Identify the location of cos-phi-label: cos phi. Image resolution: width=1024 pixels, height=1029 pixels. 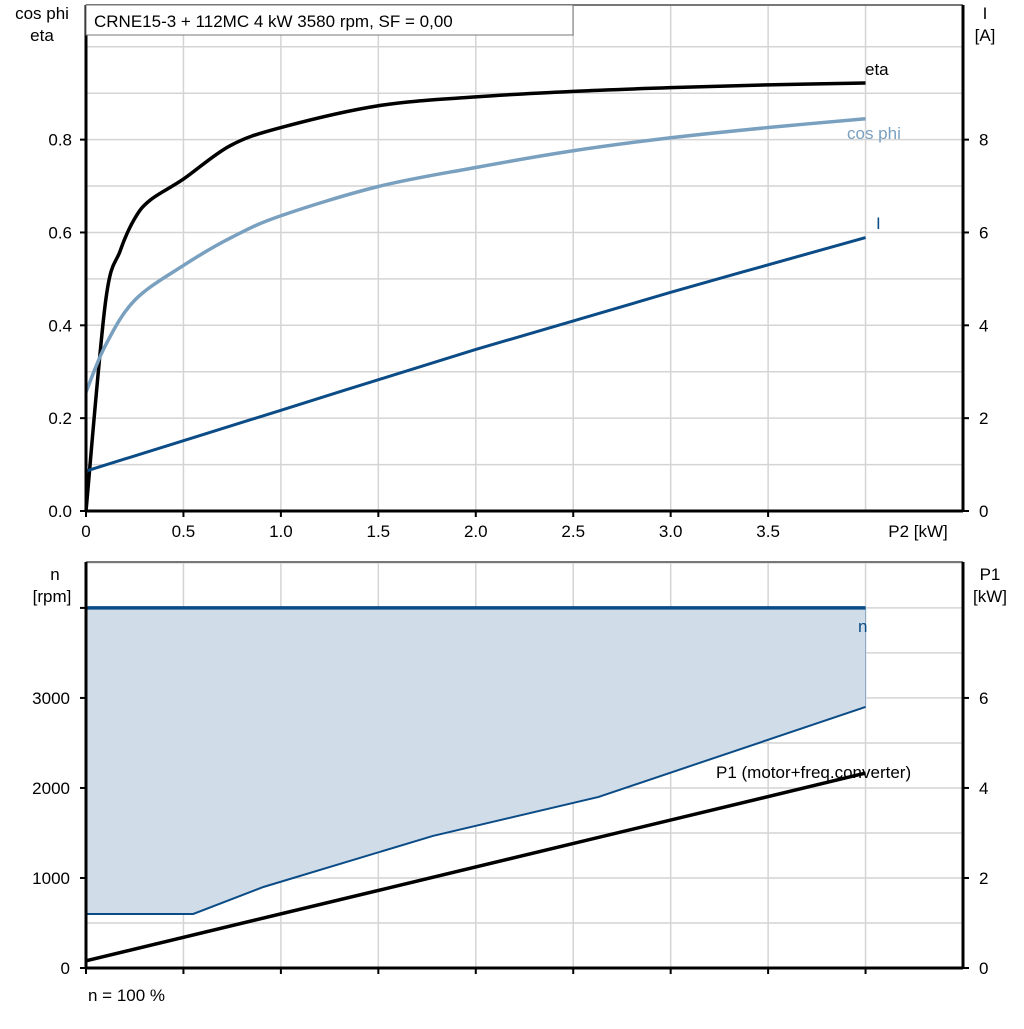
(874, 133).